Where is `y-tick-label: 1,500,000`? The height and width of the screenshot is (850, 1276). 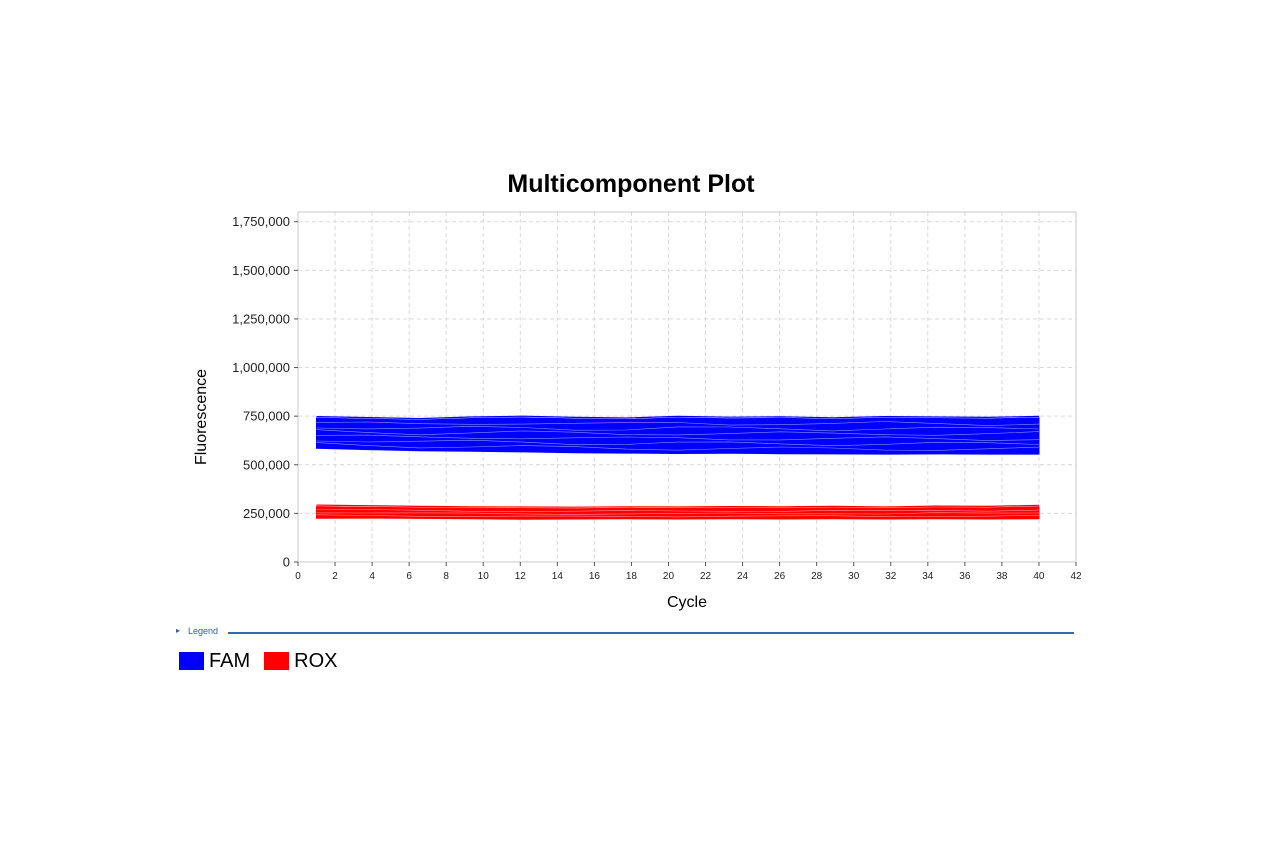 y-tick-label: 1,500,000 is located at coordinates (261, 270).